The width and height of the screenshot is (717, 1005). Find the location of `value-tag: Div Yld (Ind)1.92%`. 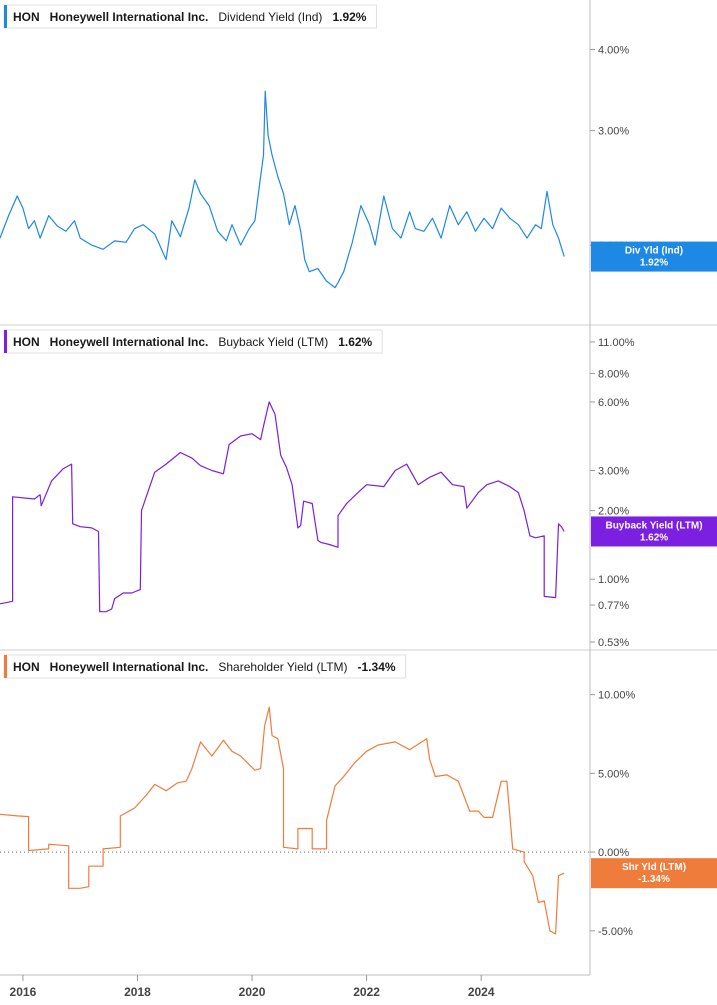

value-tag: Div Yld (Ind)1.92% is located at coordinates (654, 256).